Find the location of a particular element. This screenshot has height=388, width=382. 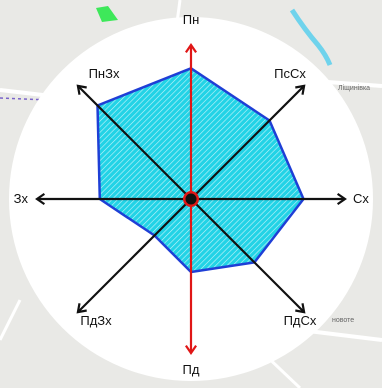

direction-label-e: Сх is located at coordinates (361, 198).